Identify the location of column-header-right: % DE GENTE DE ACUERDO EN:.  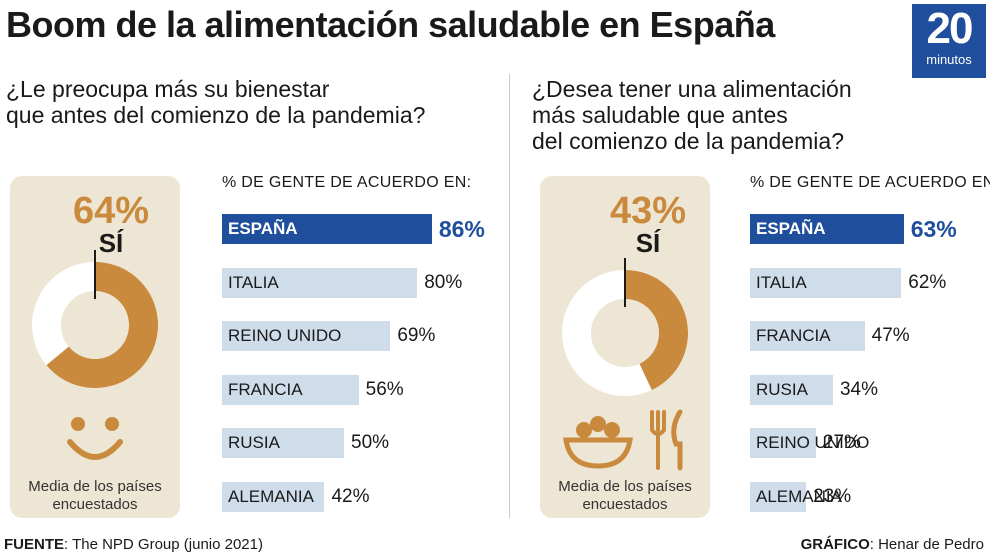
(870, 182).